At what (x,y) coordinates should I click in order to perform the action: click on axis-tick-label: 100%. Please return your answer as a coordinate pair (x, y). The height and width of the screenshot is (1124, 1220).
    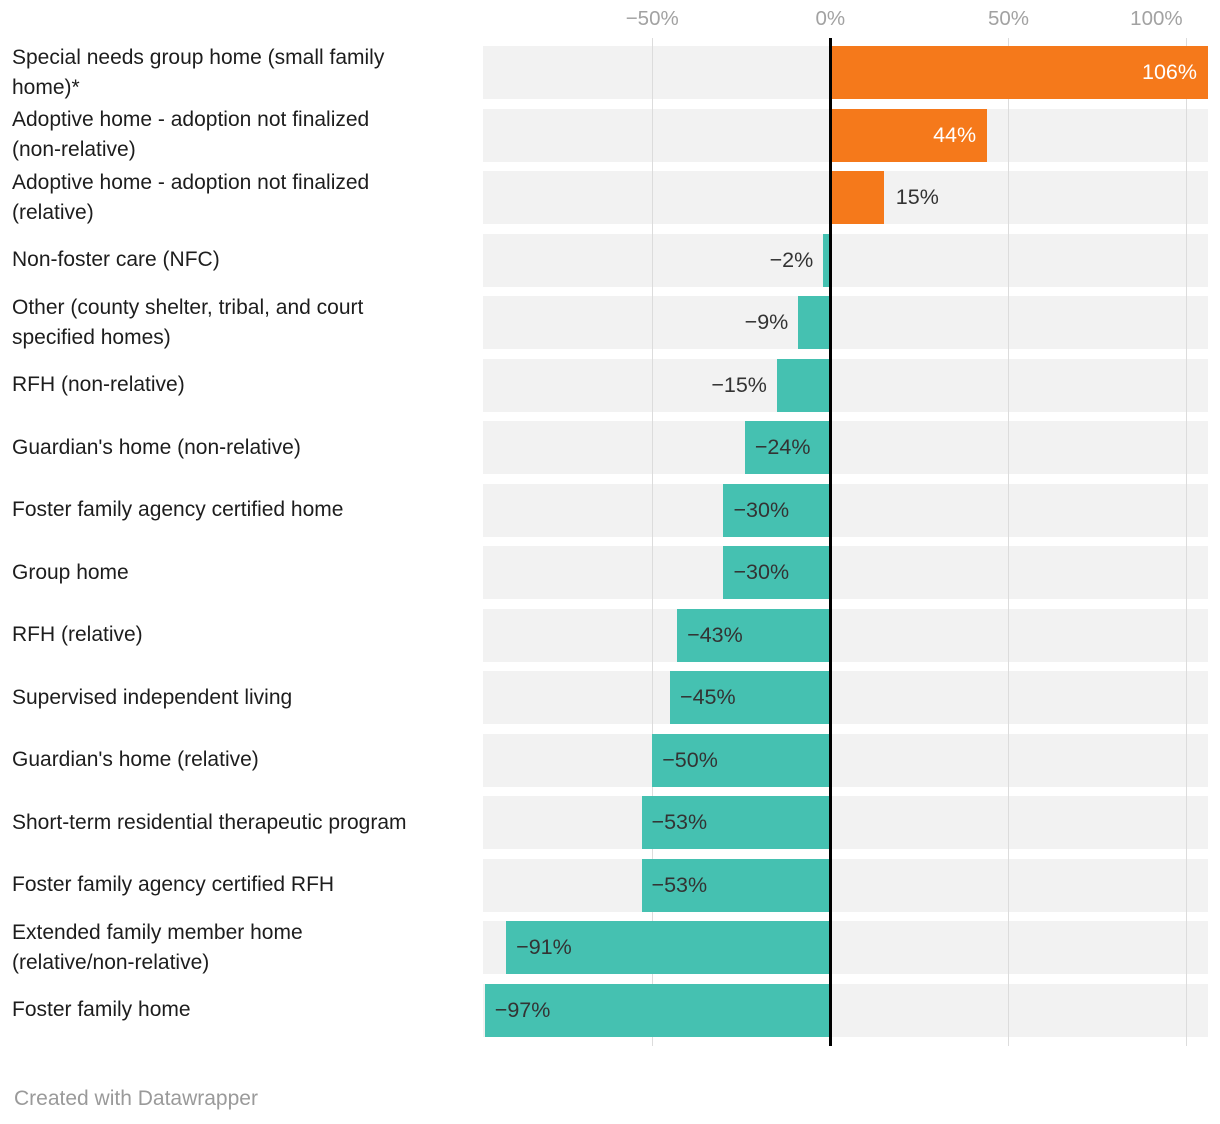
    Looking at the image, I should click on (1156, 18).